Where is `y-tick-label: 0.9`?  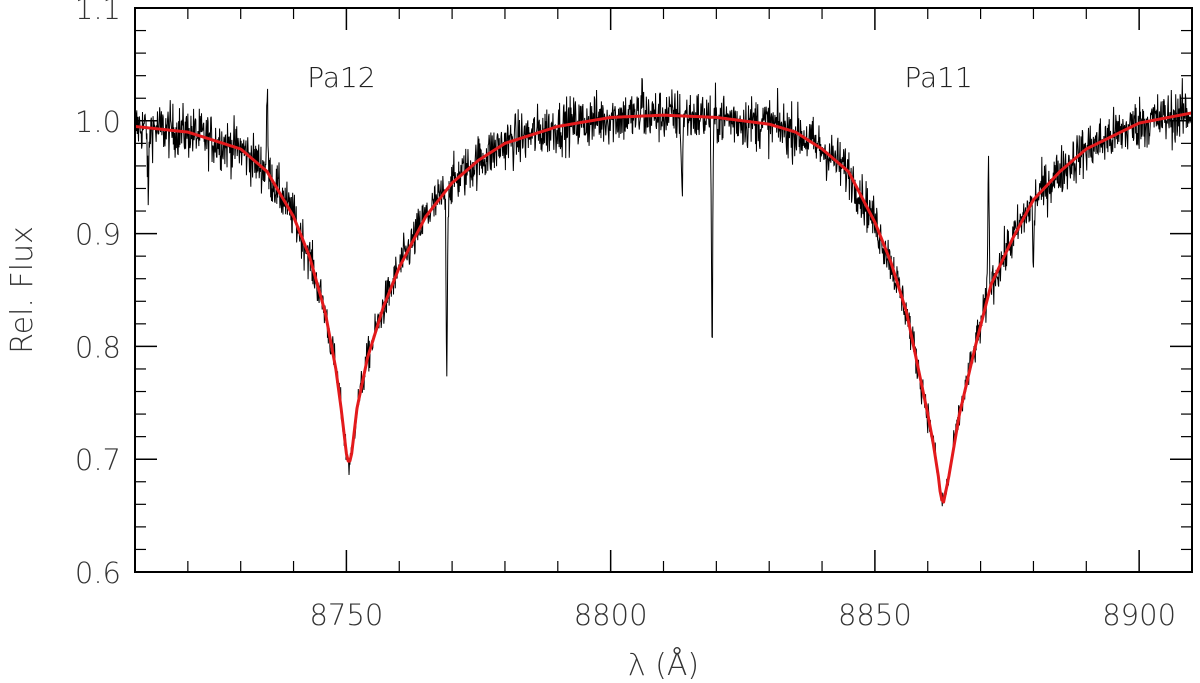
y-tick-label: 0.9 is located at coordinates (98, 235).